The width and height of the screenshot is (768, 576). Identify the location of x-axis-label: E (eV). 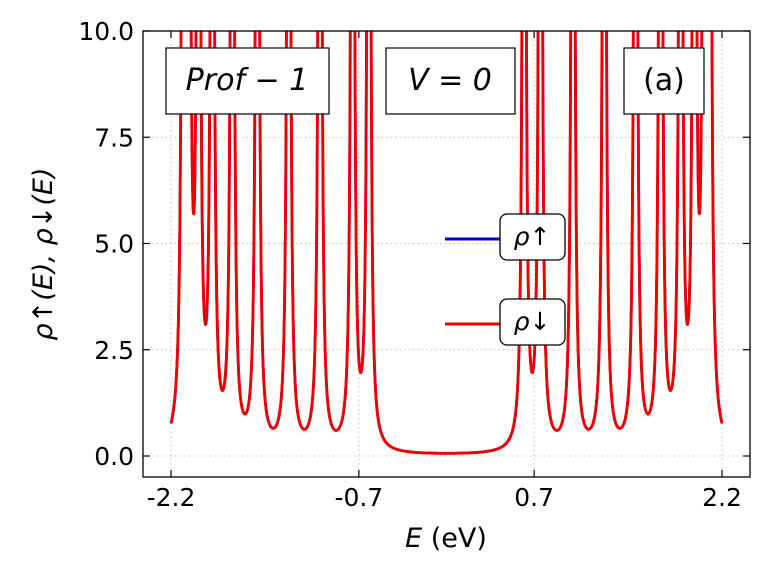
(446, 538).